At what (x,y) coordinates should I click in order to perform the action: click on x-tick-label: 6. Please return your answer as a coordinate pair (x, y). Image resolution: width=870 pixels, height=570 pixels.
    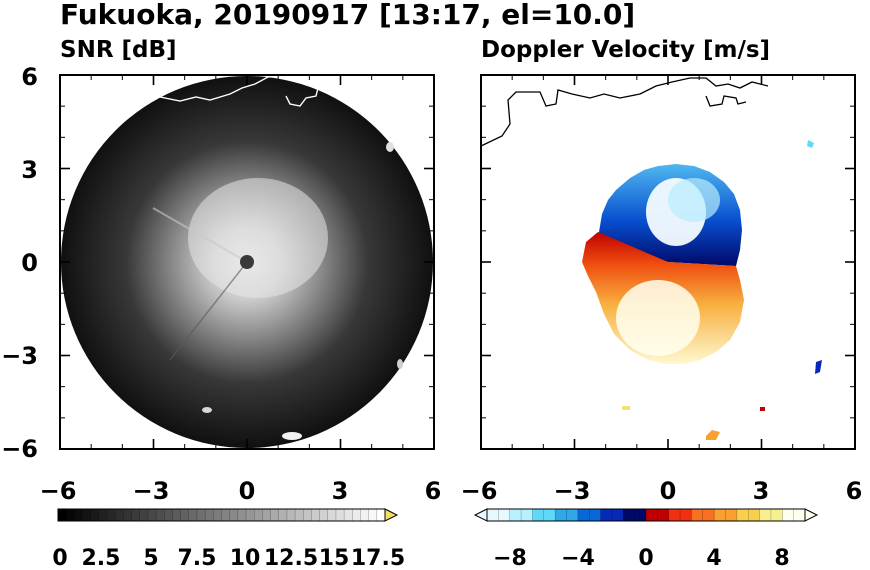
    Looking at the image, I should click on (854, 491).